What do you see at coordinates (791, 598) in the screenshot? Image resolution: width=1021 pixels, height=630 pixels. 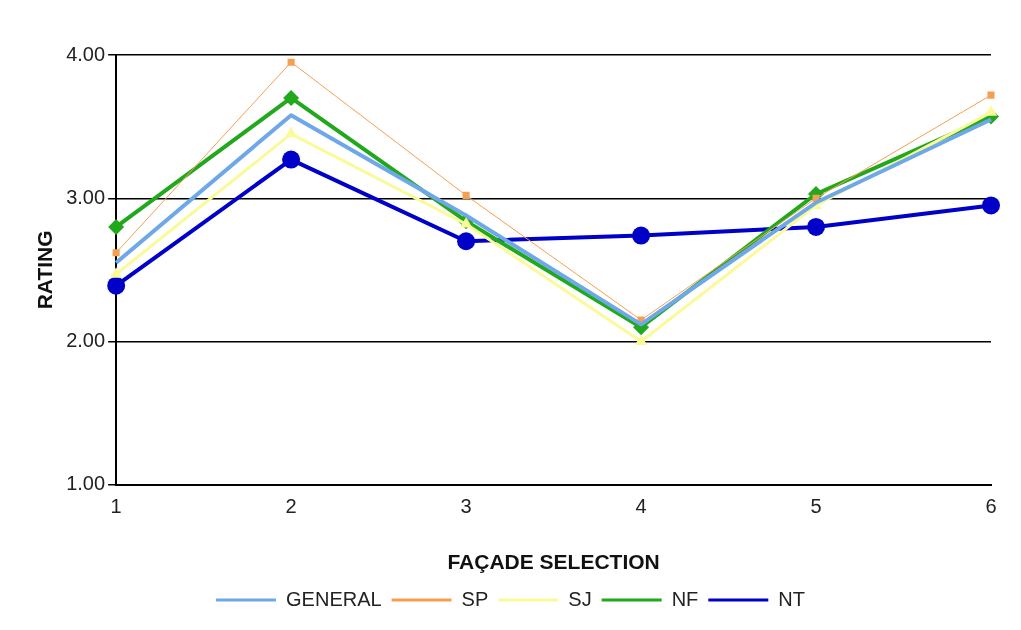 I see `legend-label: NT` at bounding box center [791, 598].